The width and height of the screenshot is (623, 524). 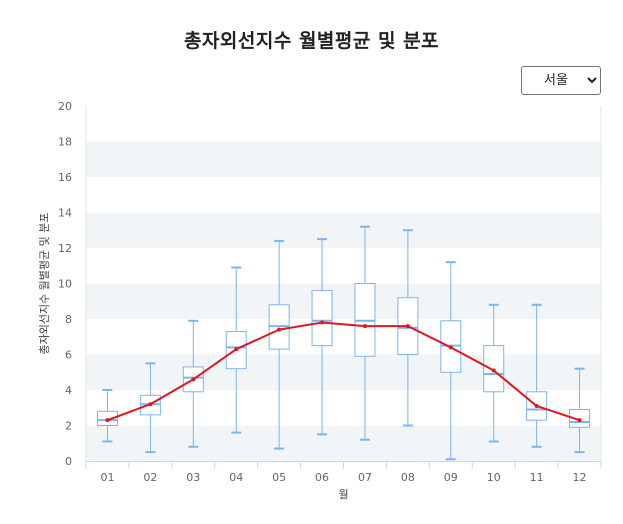 I want to click on x-tick-label: 07, so click(x=365, y=477).